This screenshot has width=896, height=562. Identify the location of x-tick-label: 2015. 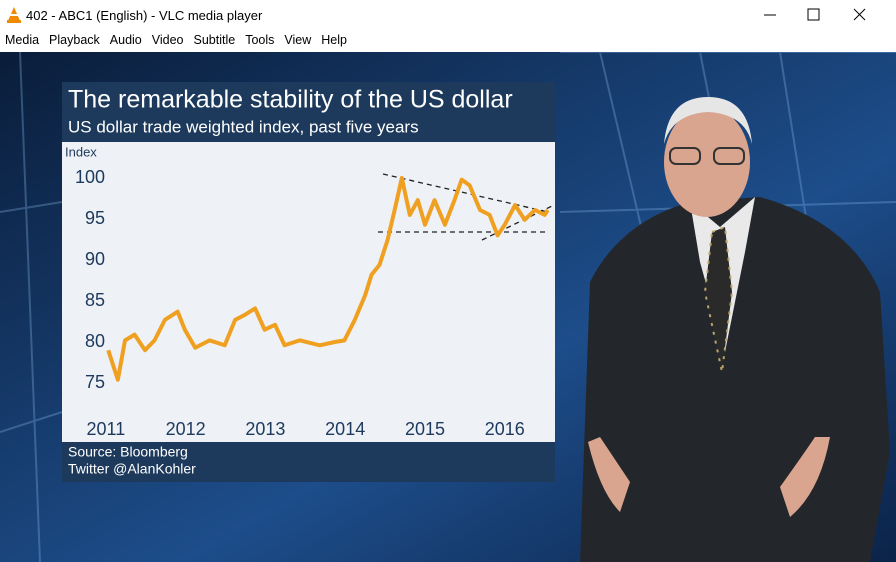
(425, 429).